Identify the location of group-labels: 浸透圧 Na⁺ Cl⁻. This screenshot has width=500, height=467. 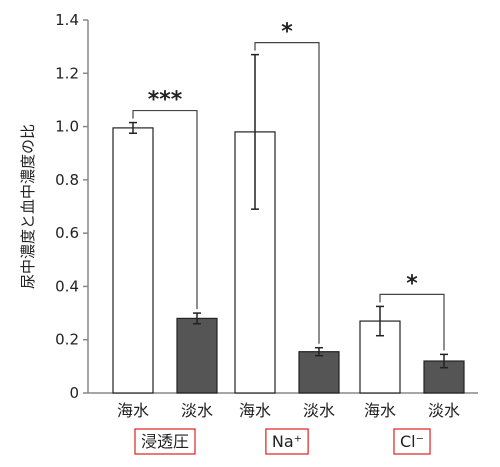
(282, 441).